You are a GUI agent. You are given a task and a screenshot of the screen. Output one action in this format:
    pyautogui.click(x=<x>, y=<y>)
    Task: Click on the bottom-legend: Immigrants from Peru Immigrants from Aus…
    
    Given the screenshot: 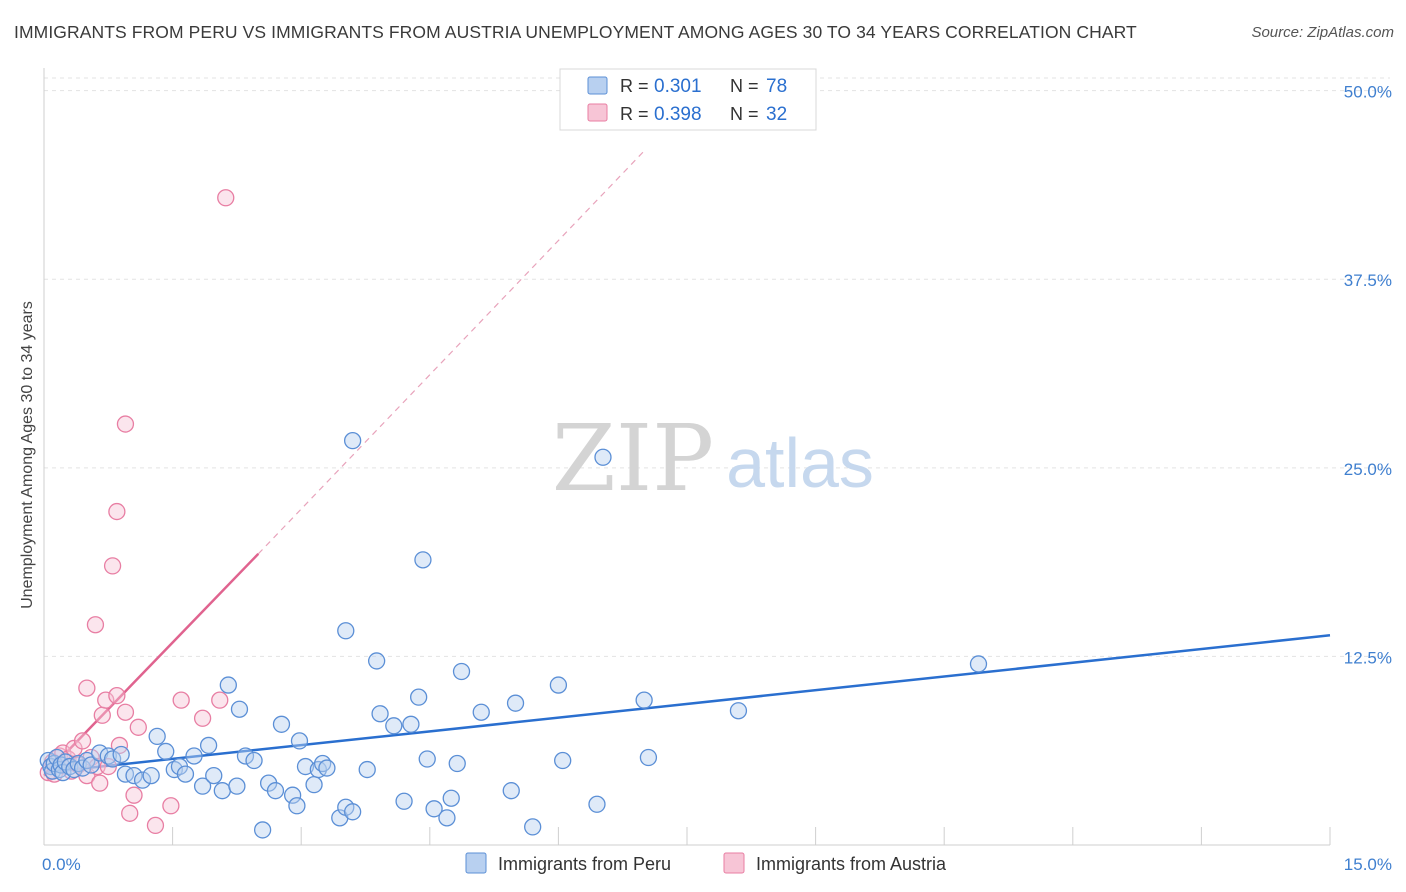 What is the action you would take?
    pyautogui.click(x=706, y=863)
    